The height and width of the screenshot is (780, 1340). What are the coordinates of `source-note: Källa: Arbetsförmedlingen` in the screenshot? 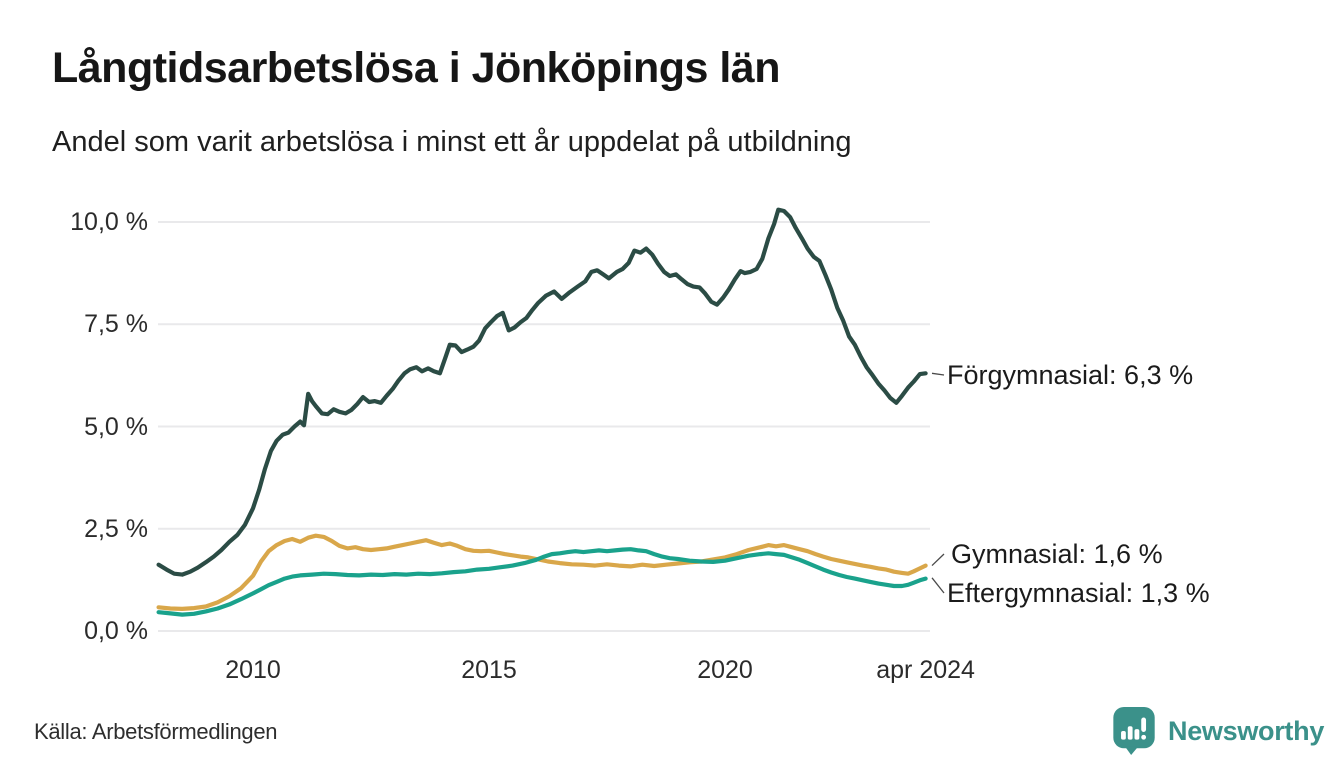 It's located at (156, 731).